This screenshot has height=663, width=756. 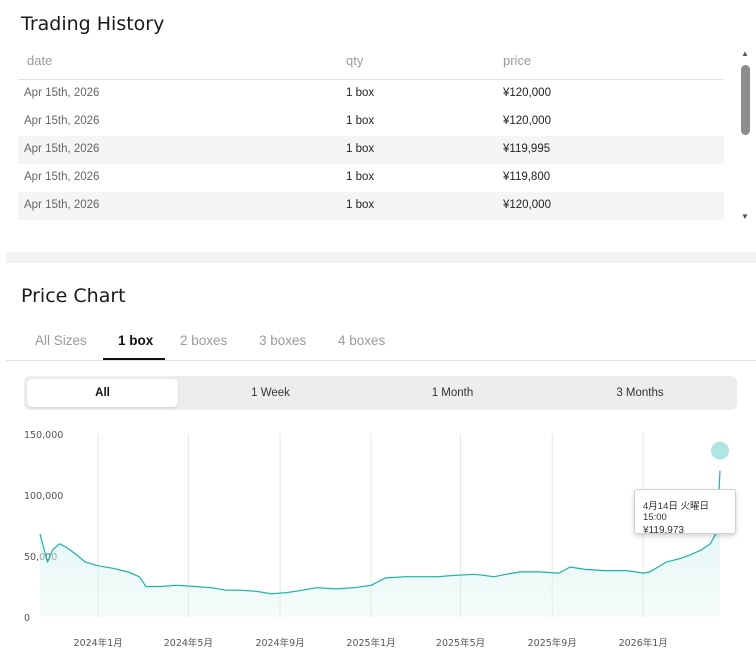 I want to click on hover-marker, so click(x=720, y=450).